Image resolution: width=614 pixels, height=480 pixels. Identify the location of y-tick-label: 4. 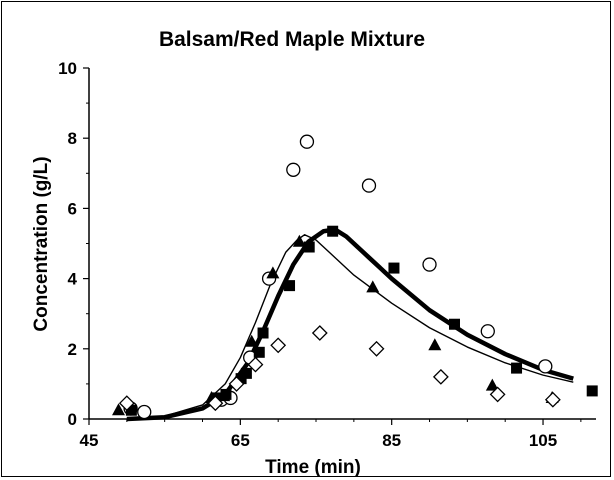
(73, 279).